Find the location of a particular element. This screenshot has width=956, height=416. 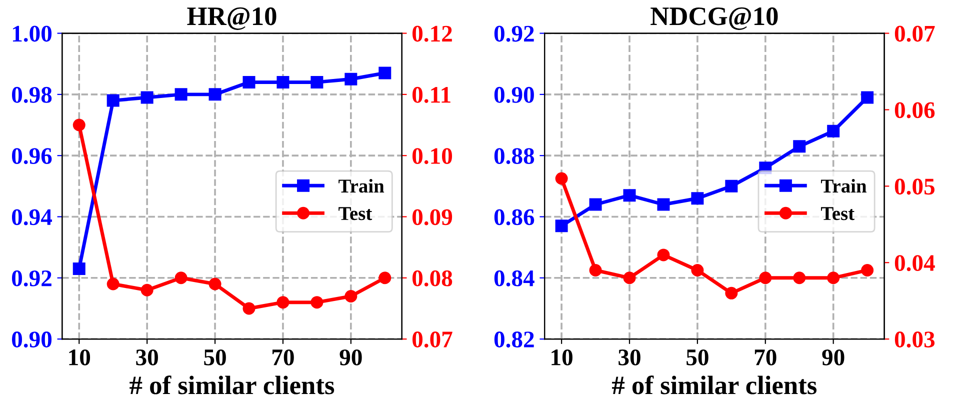

y-tick-label: 1.00 is located at coordinates (32, 34).